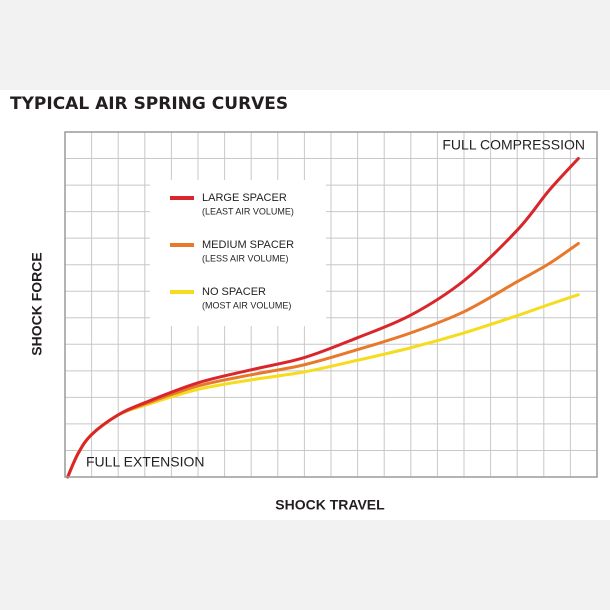 Image resolution: width=610 pixels, height=610 pixels. I want to click on legend-detail: (MOST AIR VOLUME), so click(246, 305).